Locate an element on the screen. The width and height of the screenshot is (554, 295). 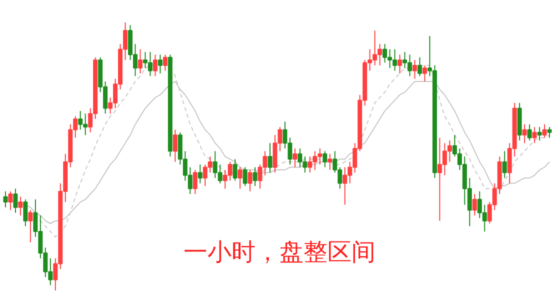
text: 一小时，盘整区间 is located at coordinates (279, 252).